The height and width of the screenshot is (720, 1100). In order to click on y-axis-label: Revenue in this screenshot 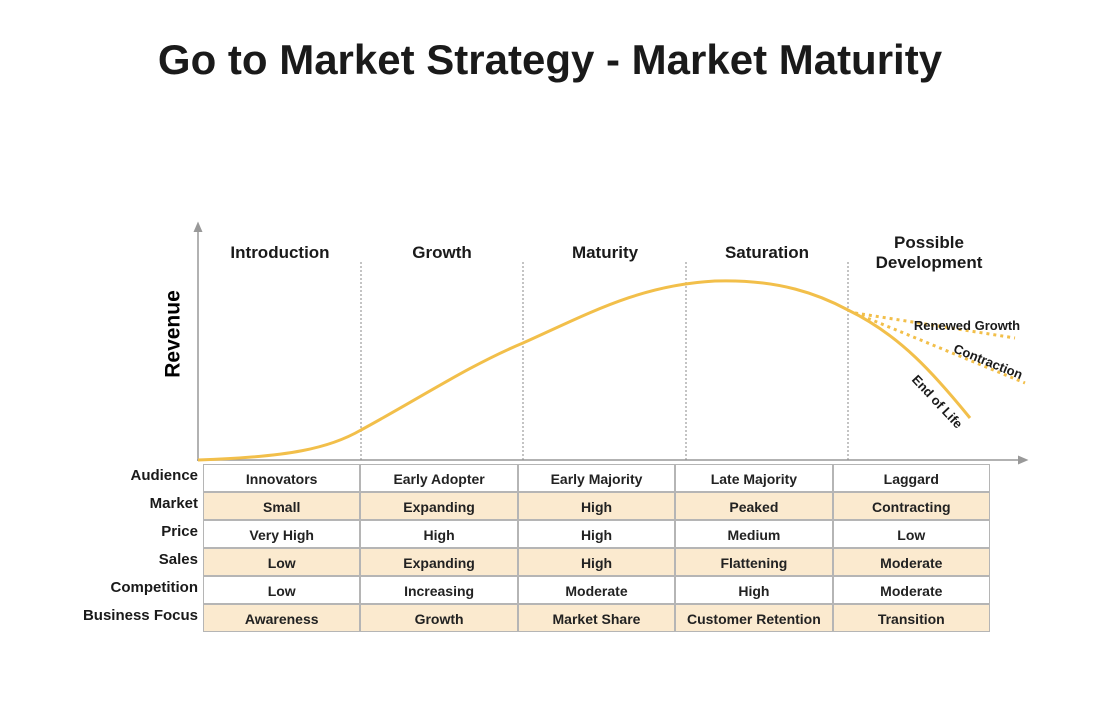, I will do `click(173, 334)`.